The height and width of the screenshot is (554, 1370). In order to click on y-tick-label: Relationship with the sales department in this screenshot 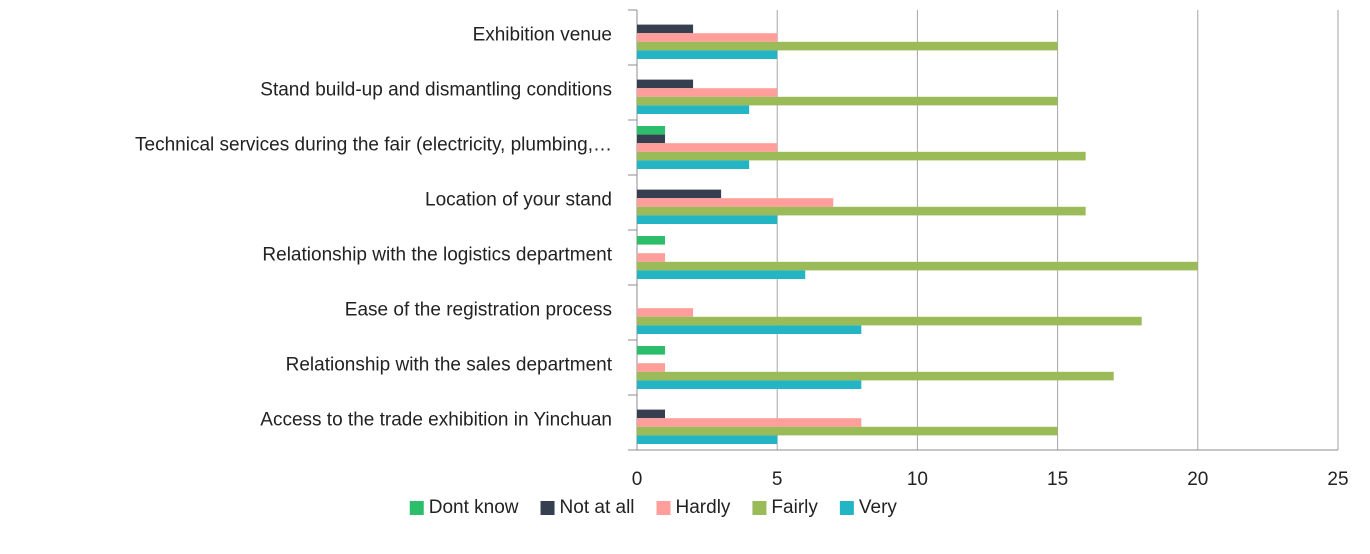, I will do `click(449, 365)`.